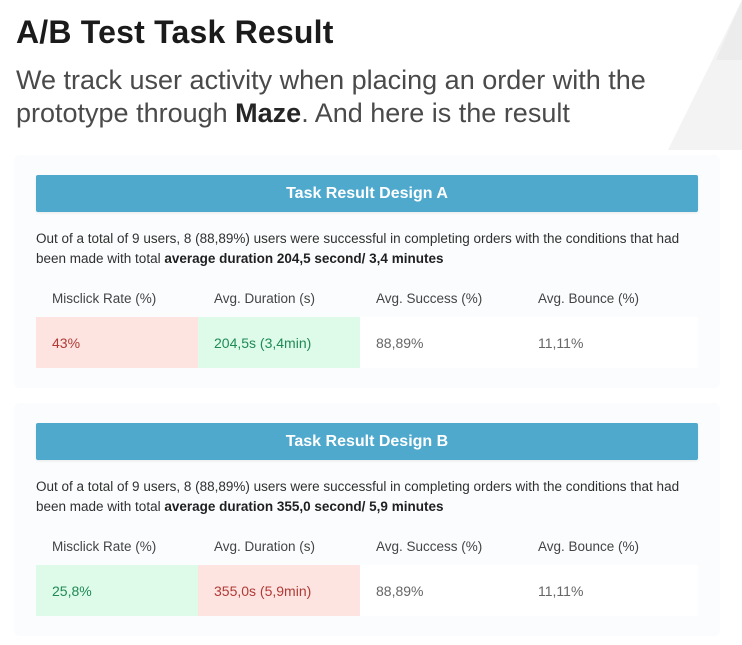 The image size is (742, 645). Describe the element at coordinates (367, 193) in the screenshot. I see `card-heading: Task Result Design A` at that location.